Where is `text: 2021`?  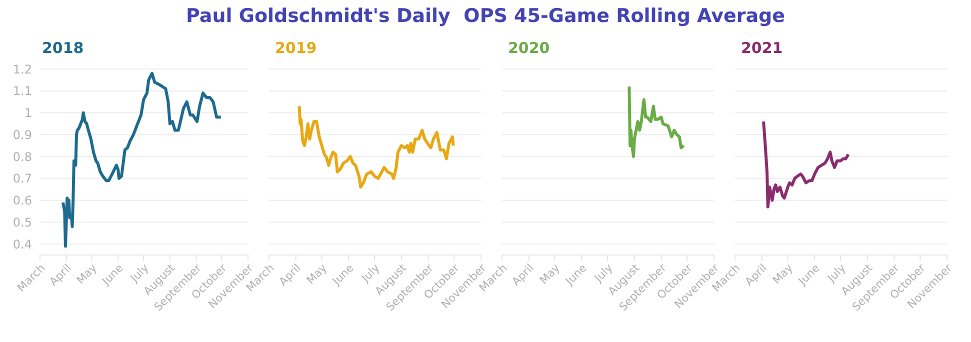 text: 2021 is located at coordinates (762, 48).